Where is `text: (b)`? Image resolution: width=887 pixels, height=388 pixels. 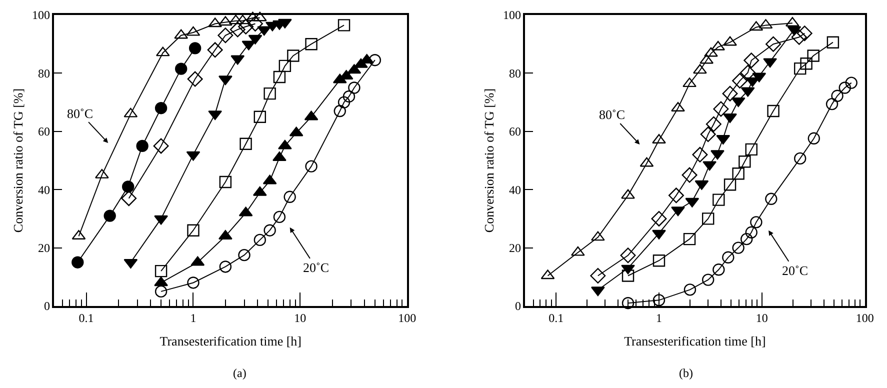
text: (b) is located at coordinates (686, 373).